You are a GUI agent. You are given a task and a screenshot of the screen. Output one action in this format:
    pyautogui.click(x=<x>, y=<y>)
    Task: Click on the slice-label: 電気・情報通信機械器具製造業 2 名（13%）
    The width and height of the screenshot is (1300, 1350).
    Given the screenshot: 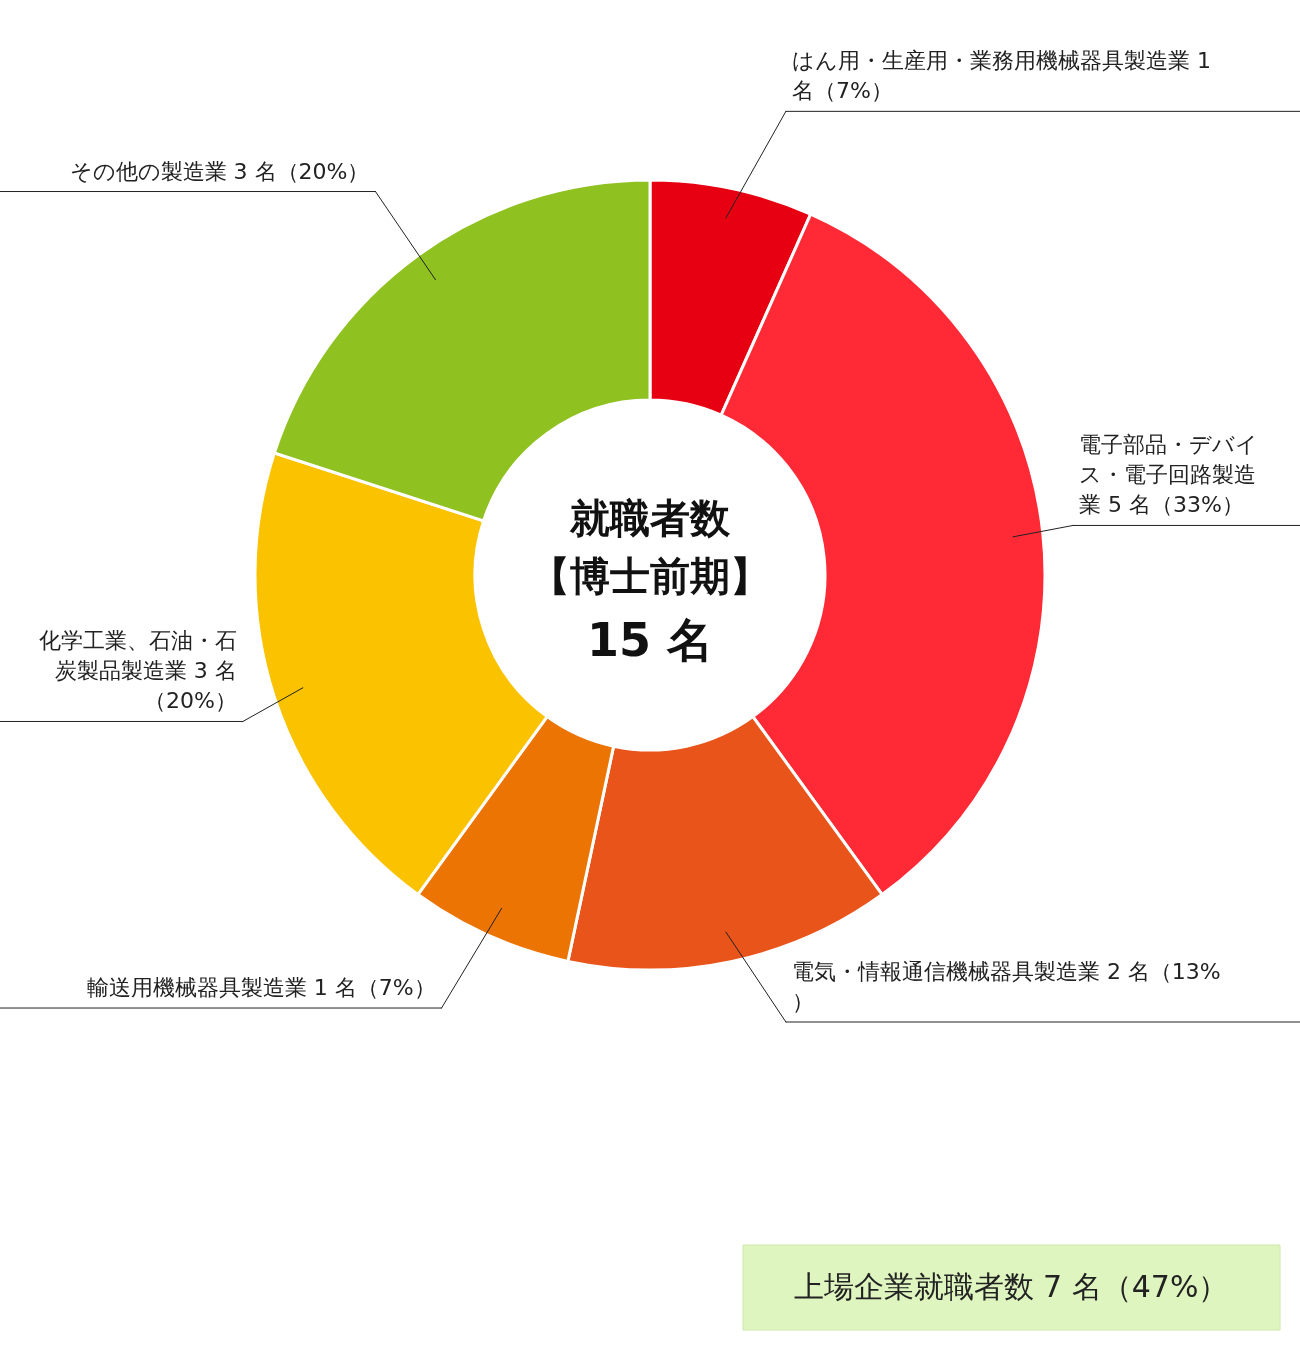 What is the action you would take?
    pyautogui.click(x=1006, y=986)
    